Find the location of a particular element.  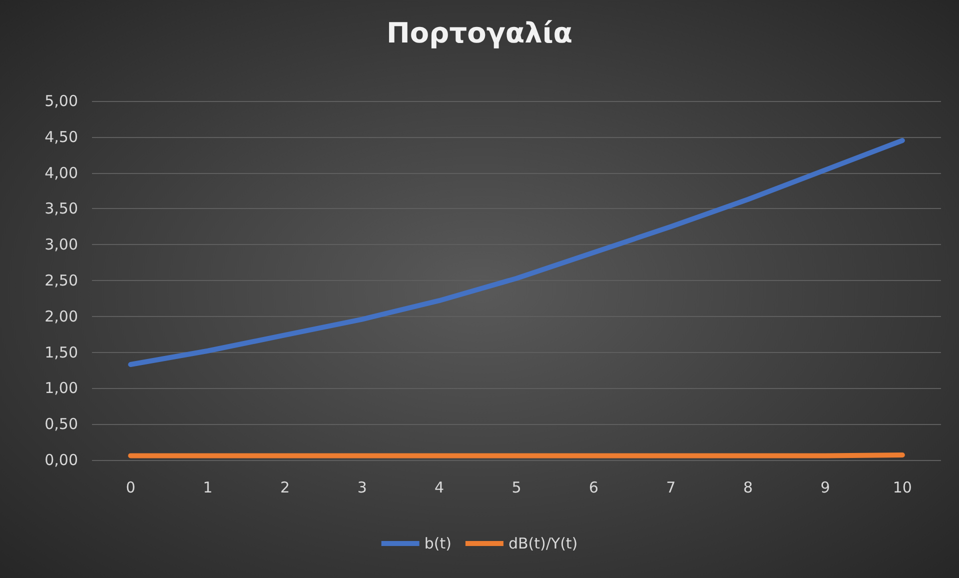

y-tick-label: 4,00 is located at coordinates (61, 173).